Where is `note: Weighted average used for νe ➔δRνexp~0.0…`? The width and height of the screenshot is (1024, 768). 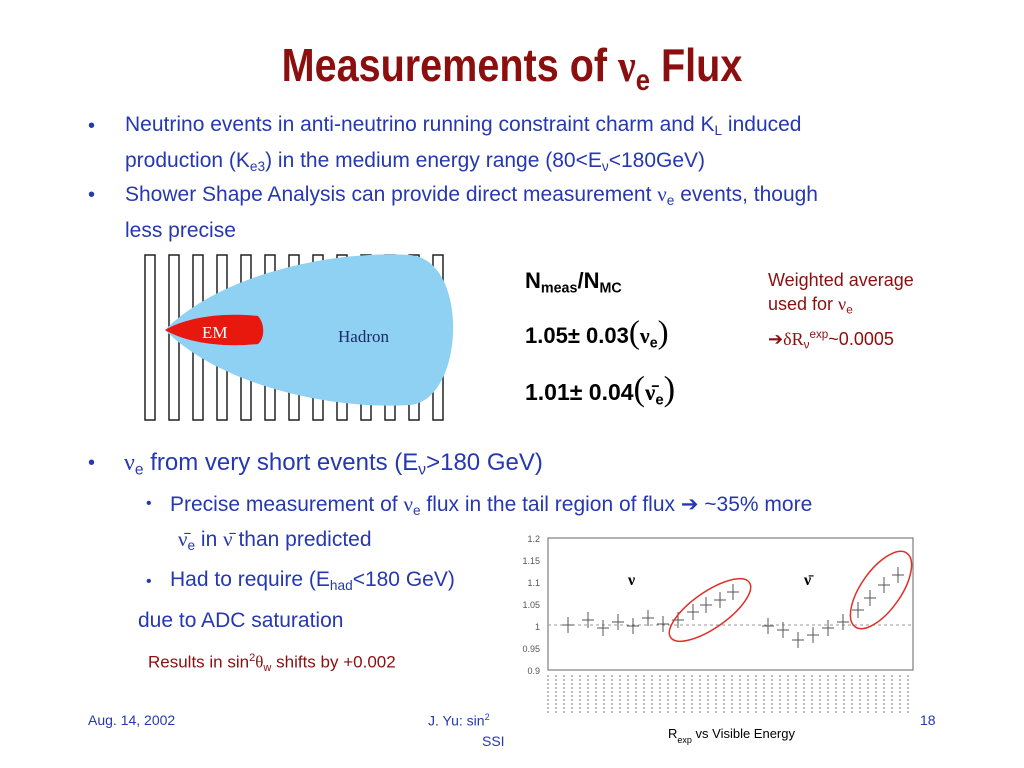
note: Weighted average used for νe ➔δRνexp~0.0… is located at coordinates (841, 312).